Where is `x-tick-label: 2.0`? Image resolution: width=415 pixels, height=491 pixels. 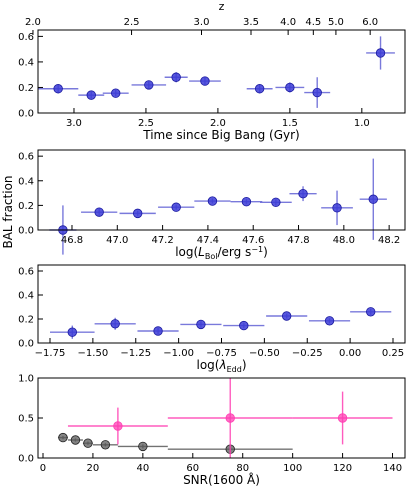
x-tick-label: 2.0 is located at coordinates (218, 123).